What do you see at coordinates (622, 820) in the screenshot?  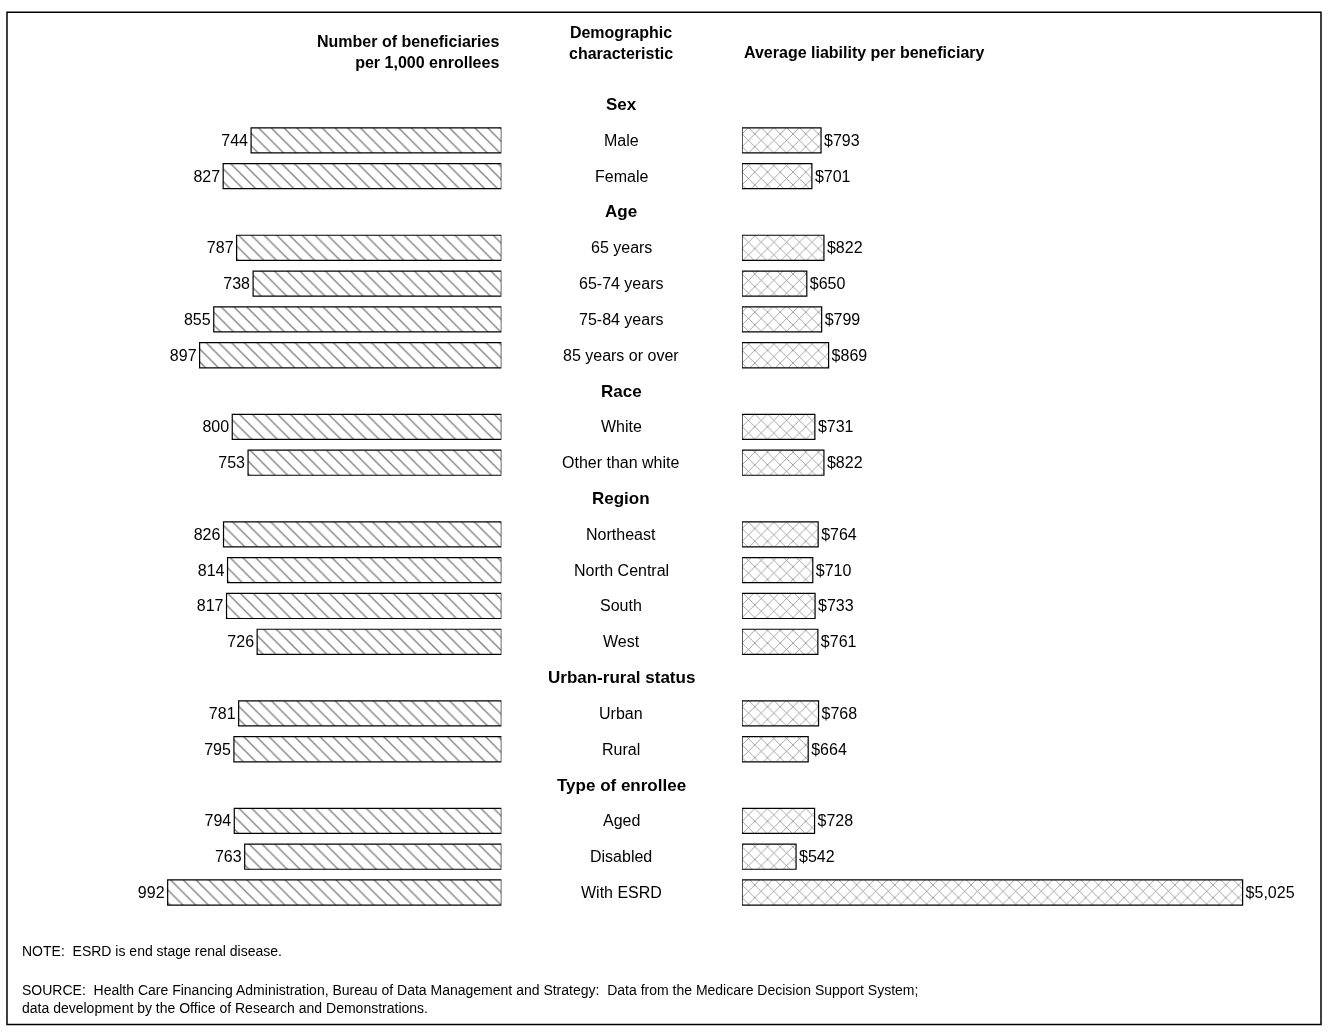 I see `y-tick-label: Aged` at bounding box center [622, 820].